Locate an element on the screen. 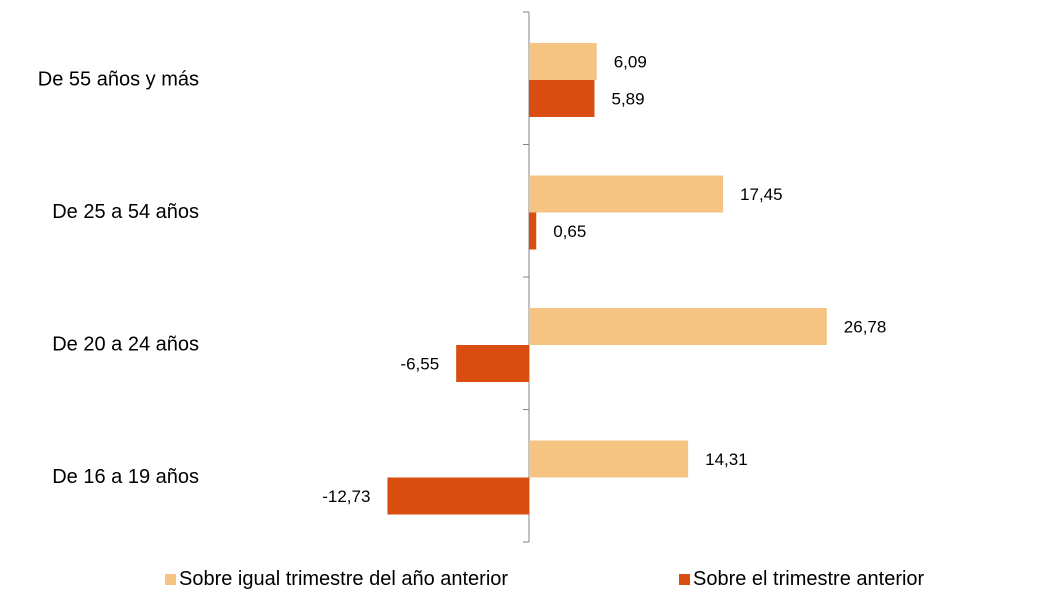 Image resolution: width=1055 pixels, height=596 pixels. legend-label-series-1: Sobre igual trimestre del año anterior is located at coordinates (344, 579).